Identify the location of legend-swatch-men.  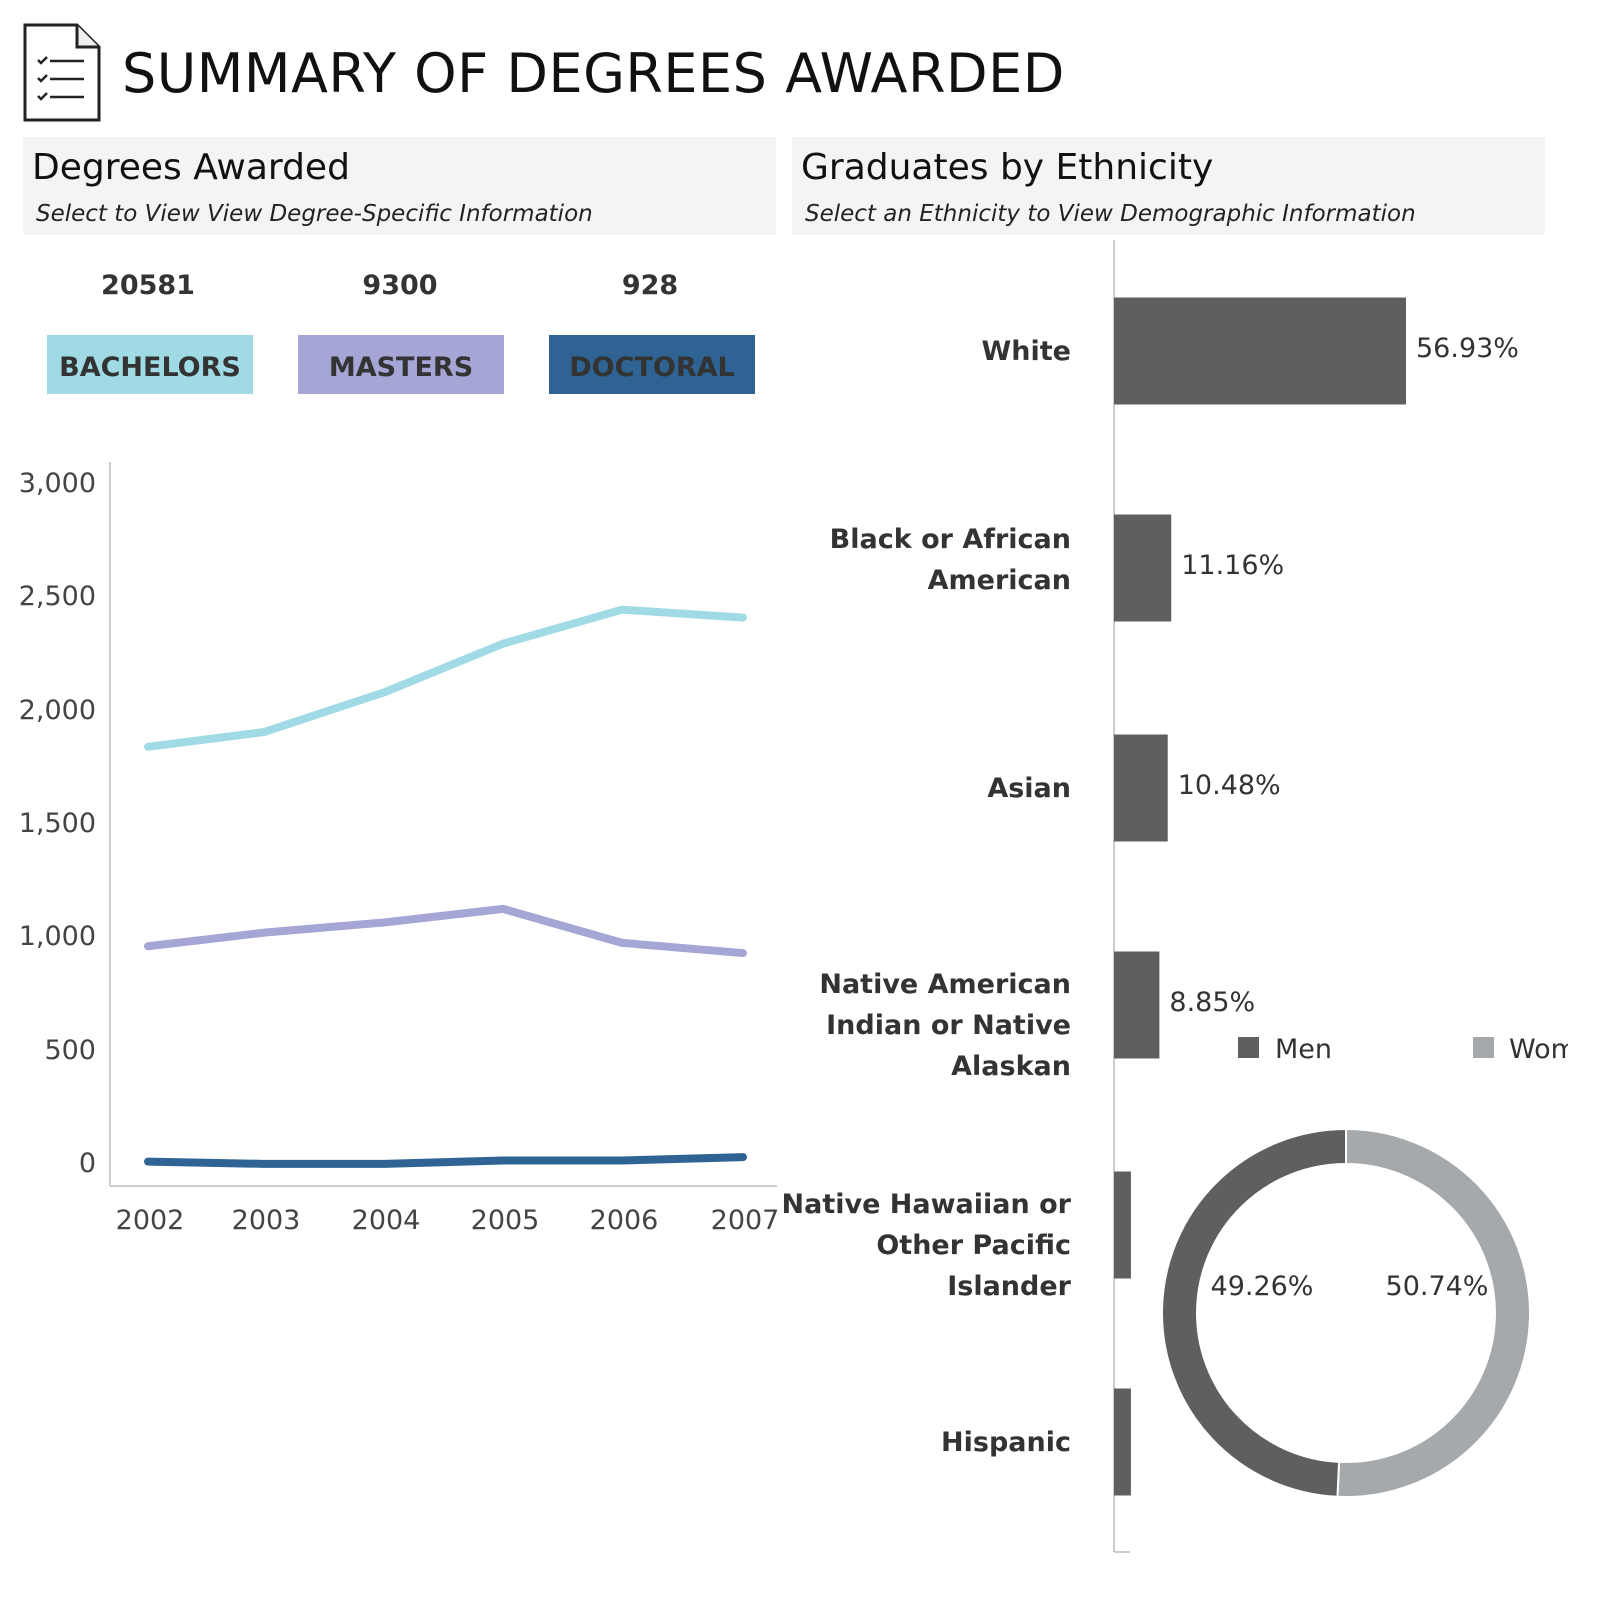
(1248, 1047).